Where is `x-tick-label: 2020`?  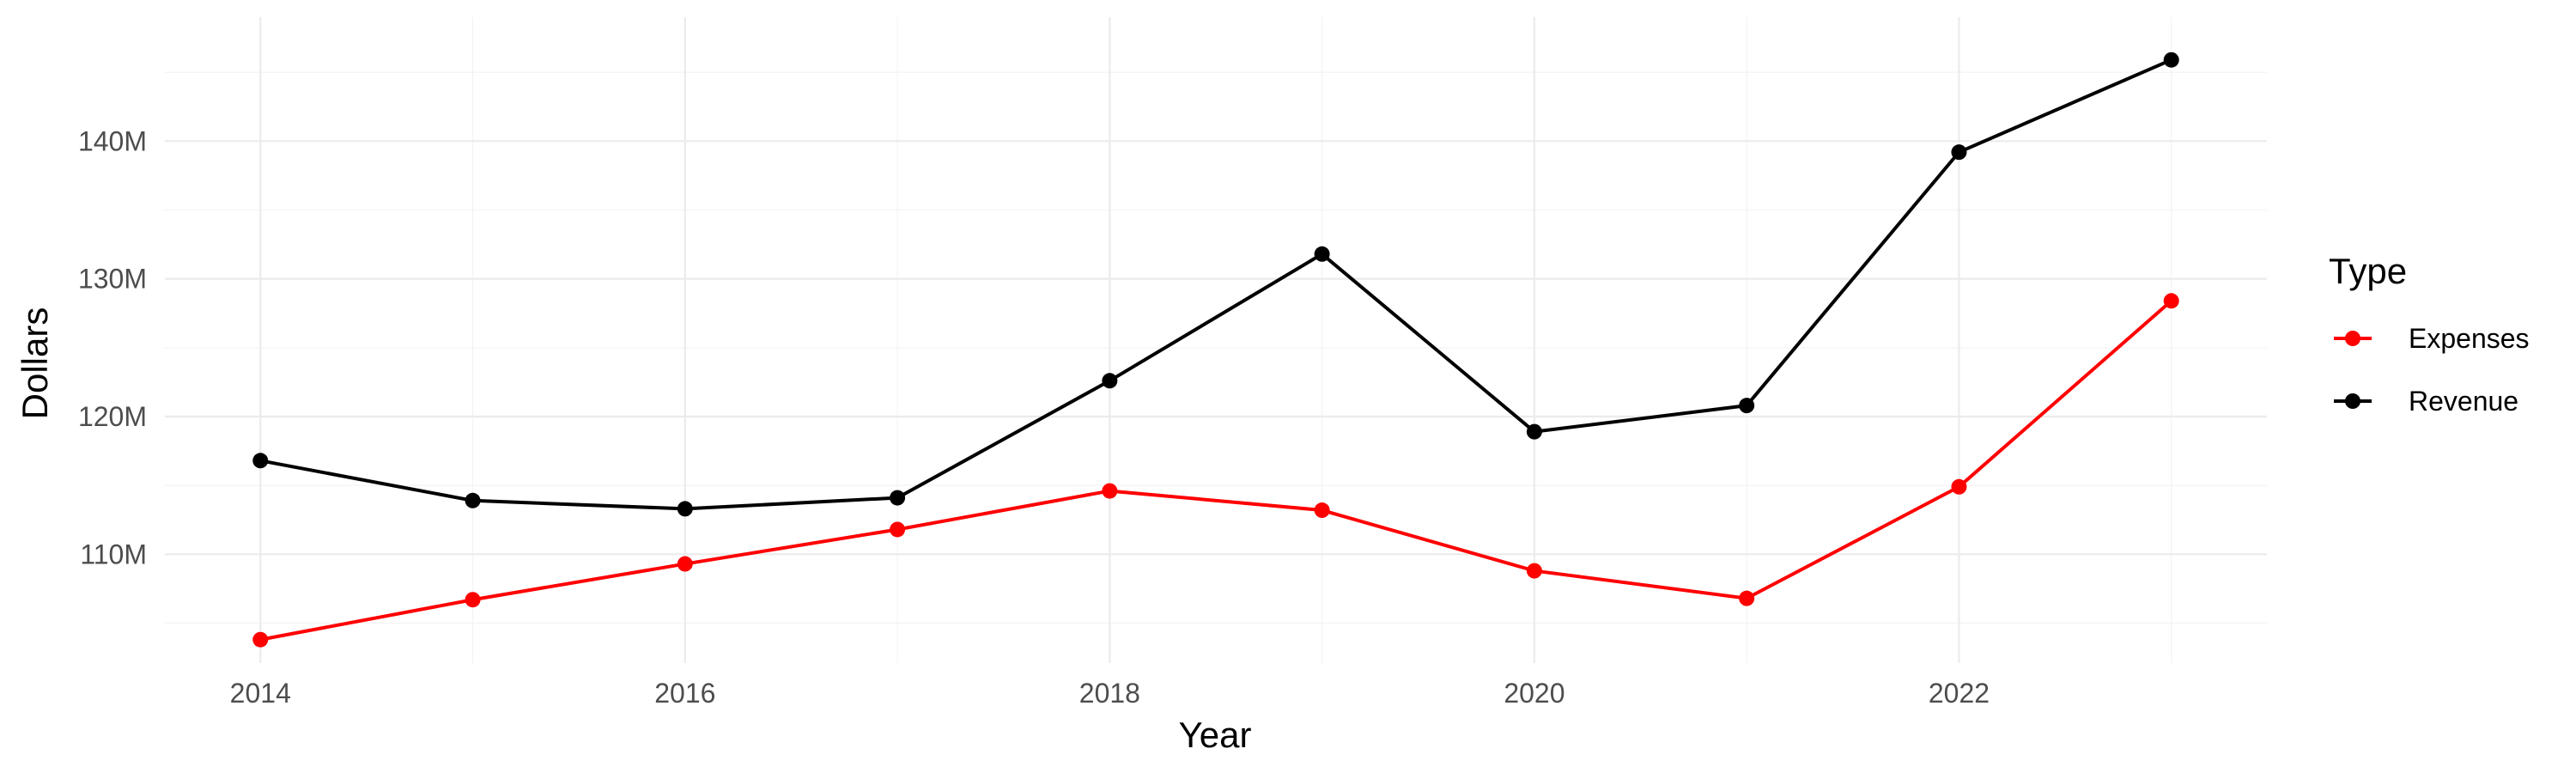 x-tick-label: 2020 is located at coordinates (1534, 693).